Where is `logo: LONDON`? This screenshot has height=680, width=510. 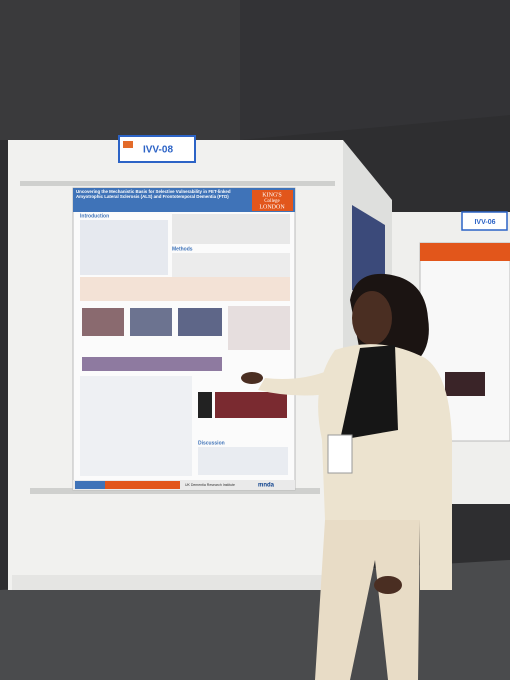 logo: LONDON is located at coordinates (272, 207).